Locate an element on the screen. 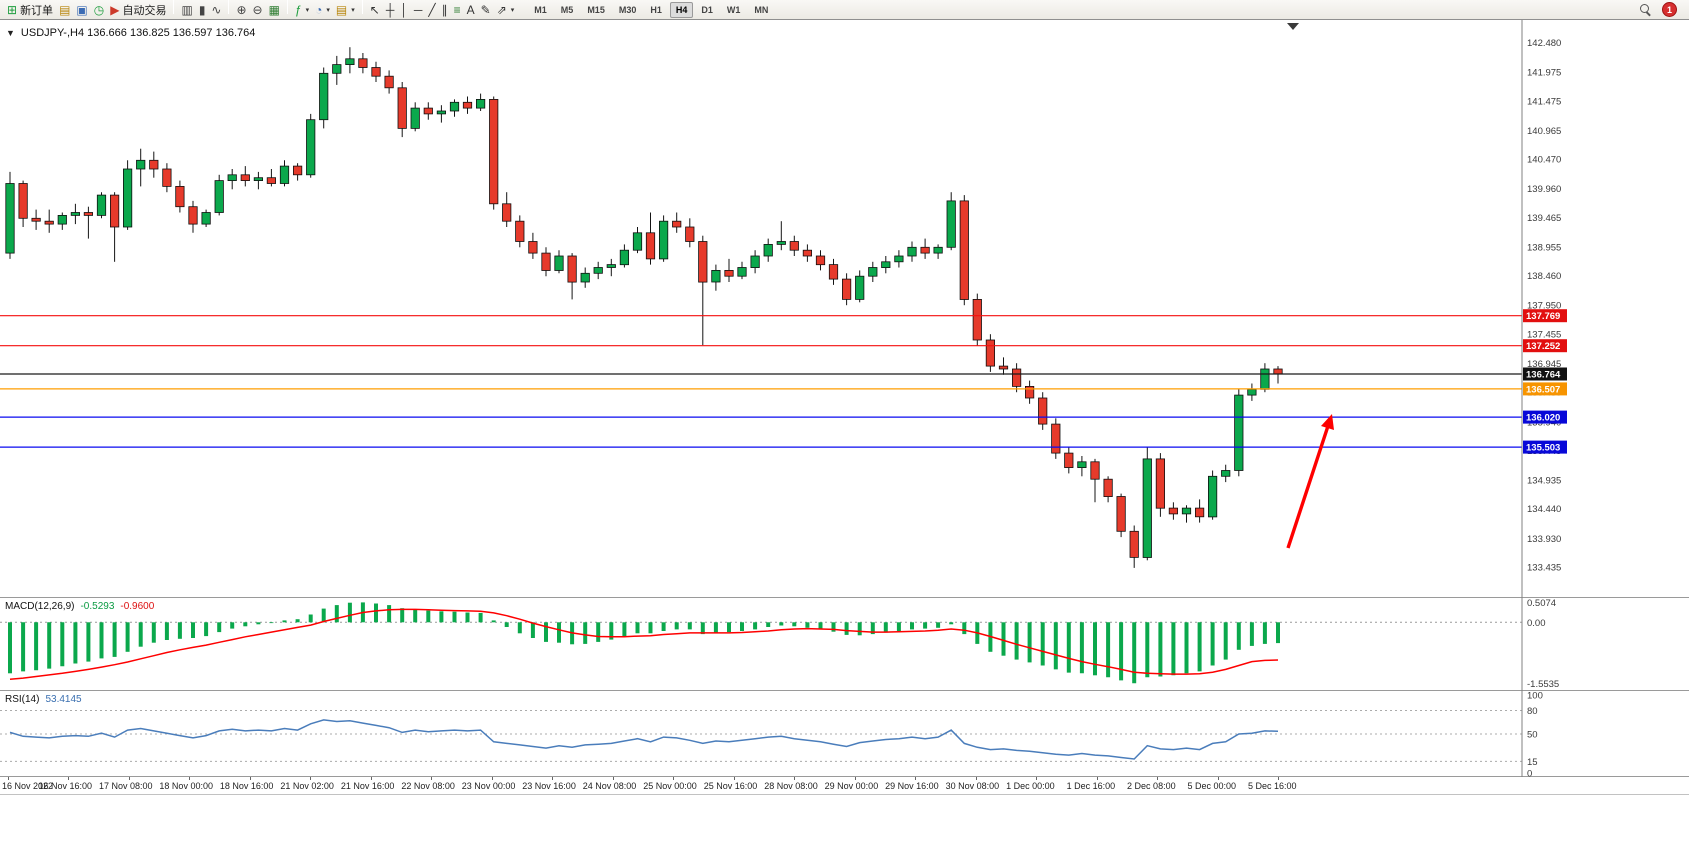  line-chart-icon: ∿ is located at coordinates (216, 10).